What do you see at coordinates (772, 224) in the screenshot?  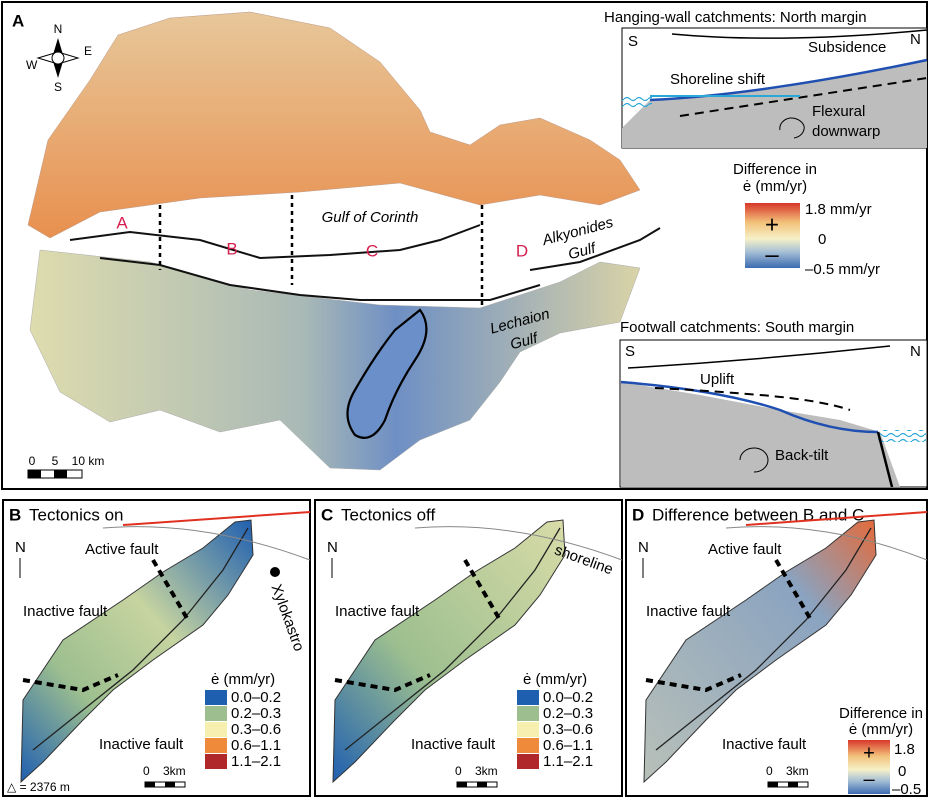 I see `legend-sign: +` at bounding box center [772, 224].